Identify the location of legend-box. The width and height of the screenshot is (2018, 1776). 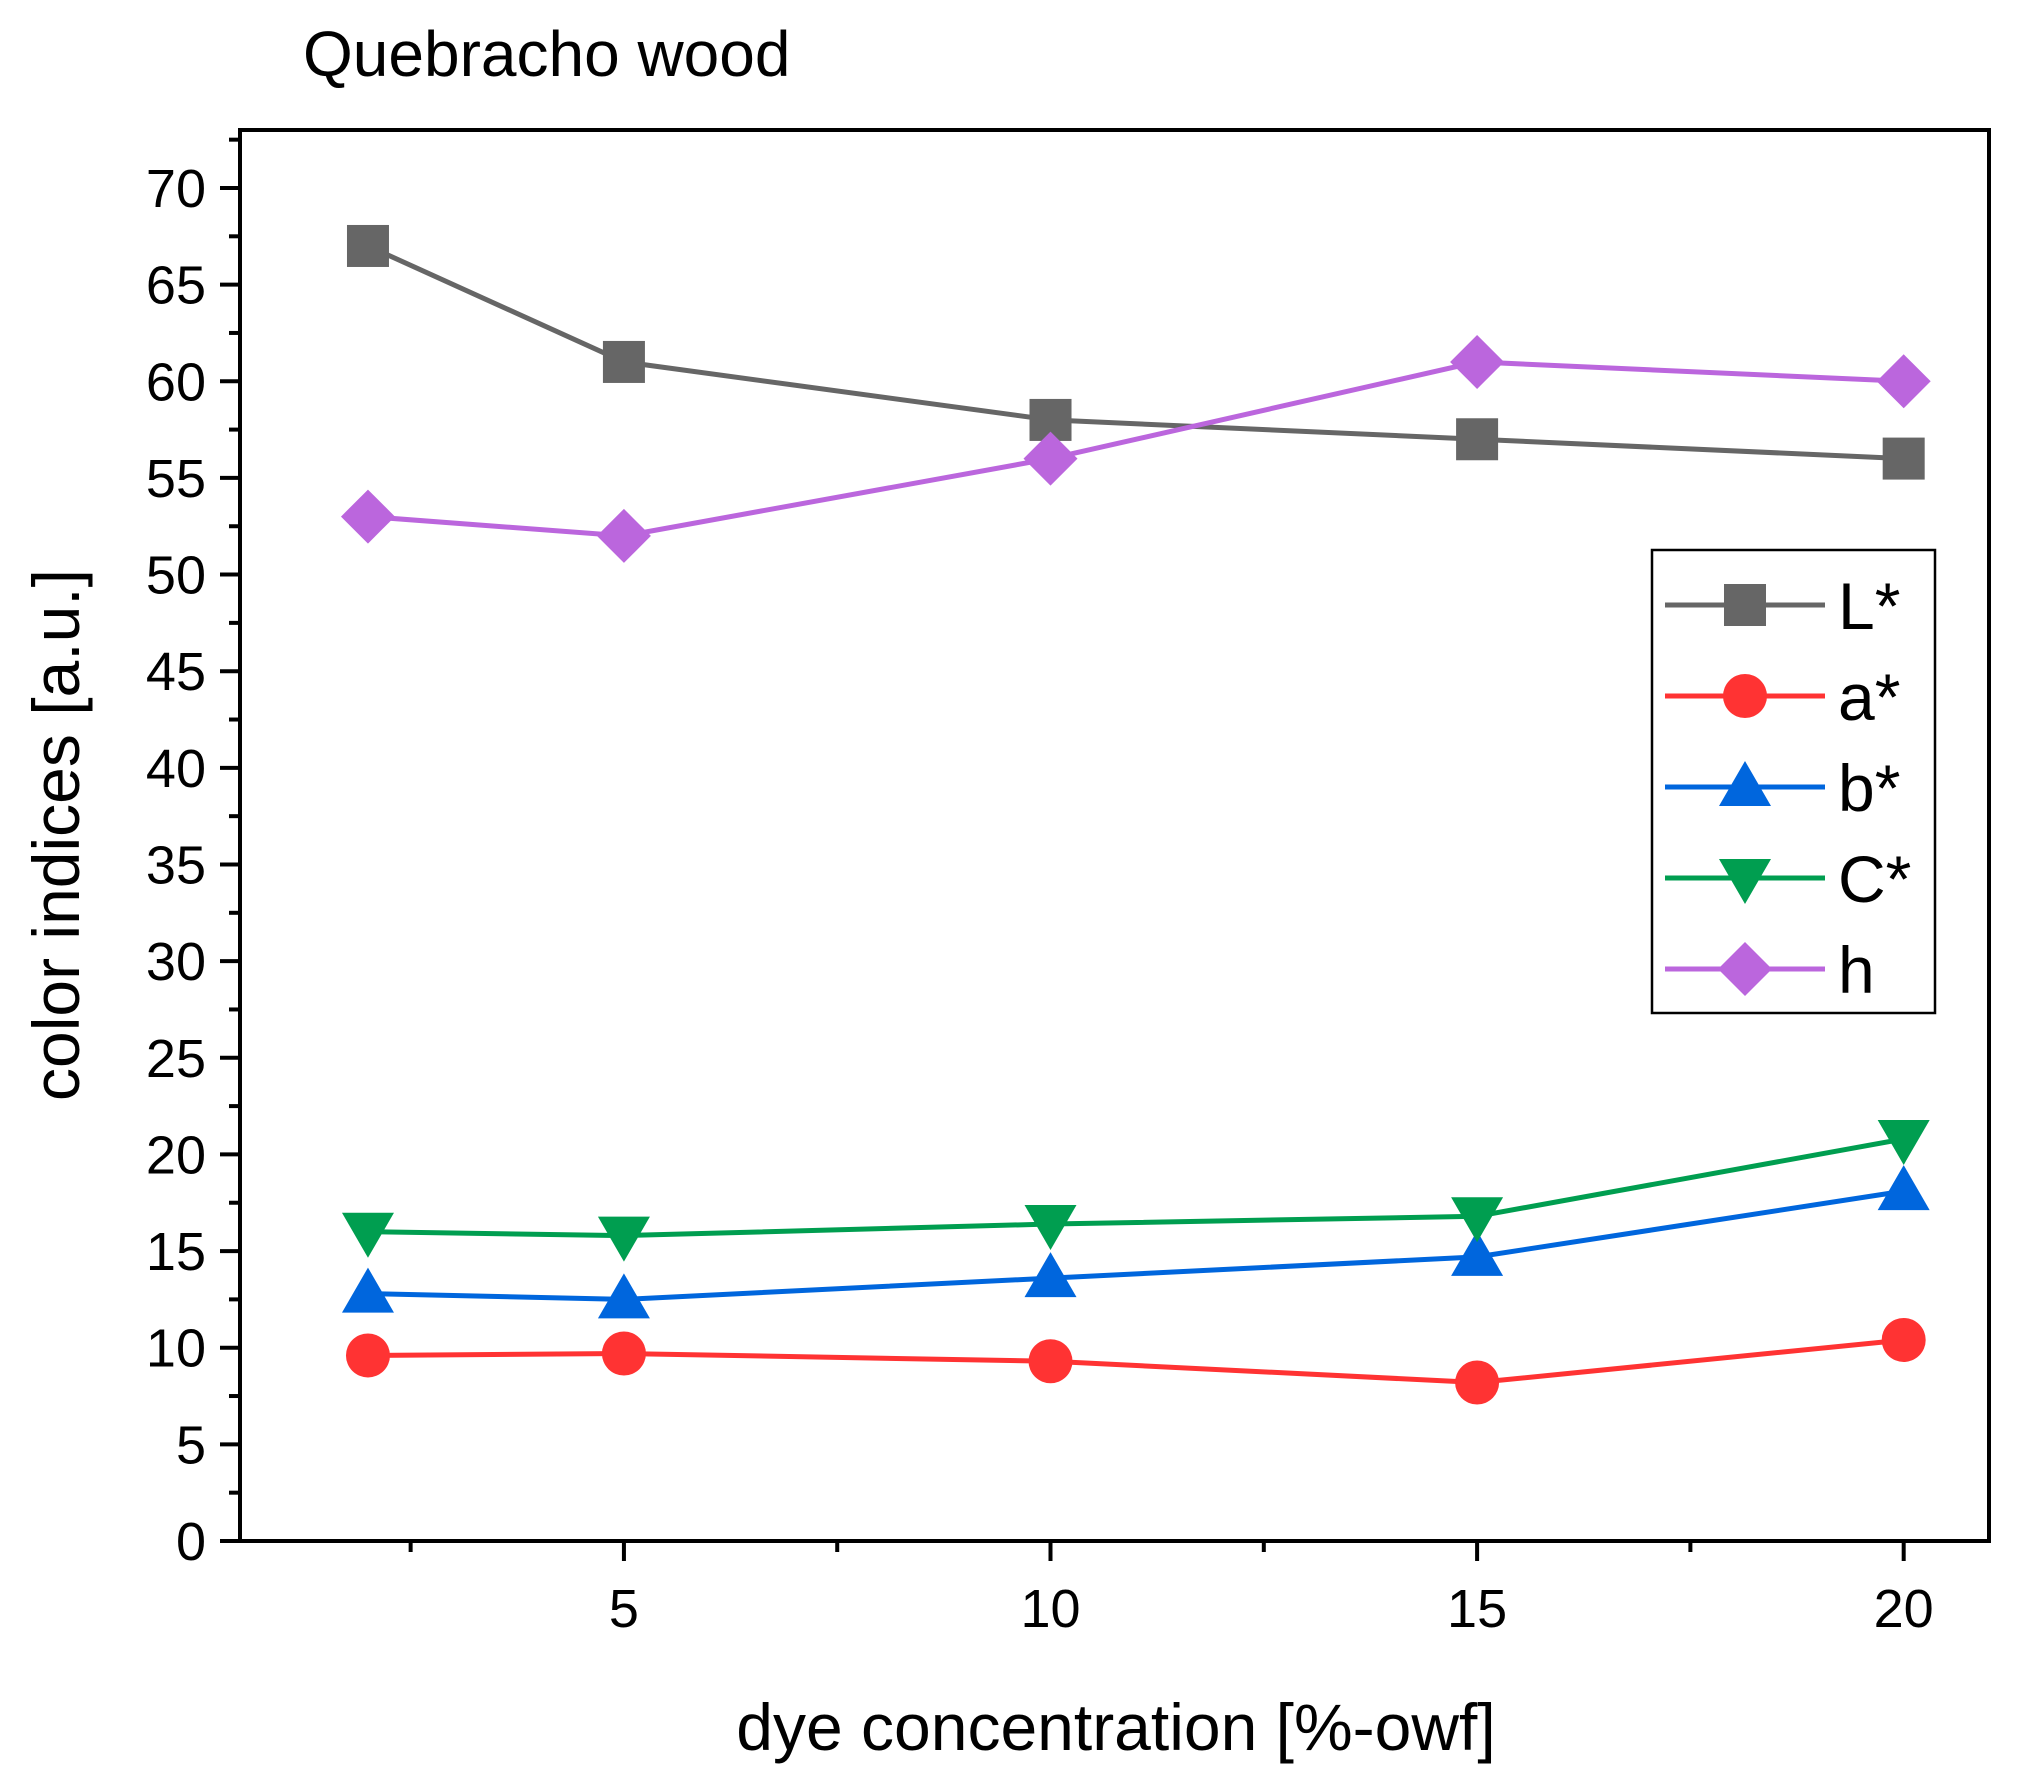
(1793, 781).